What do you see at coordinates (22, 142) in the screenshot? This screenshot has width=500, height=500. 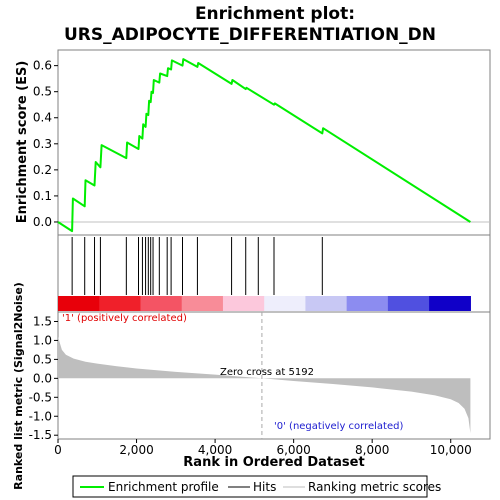 I see `es-y-axis-label: Enrichment score (ES)` at bounding box center [22, 142].